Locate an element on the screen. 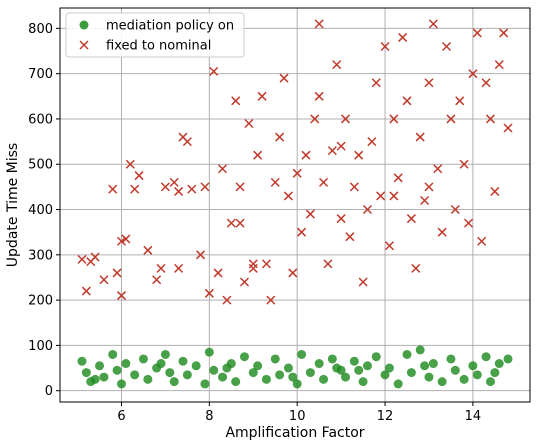 This screenshot has width=550, height=442. y-axis-label: Update Time Miss is located at coordinates (13, 205).